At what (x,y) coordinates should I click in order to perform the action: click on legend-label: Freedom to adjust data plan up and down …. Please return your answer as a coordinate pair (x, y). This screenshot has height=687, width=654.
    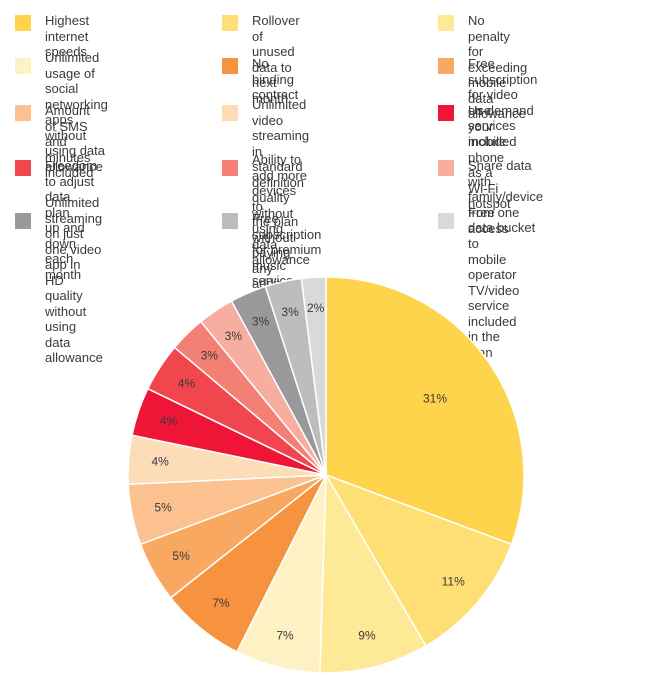
    Looking at the image, I should click on (71, 220).